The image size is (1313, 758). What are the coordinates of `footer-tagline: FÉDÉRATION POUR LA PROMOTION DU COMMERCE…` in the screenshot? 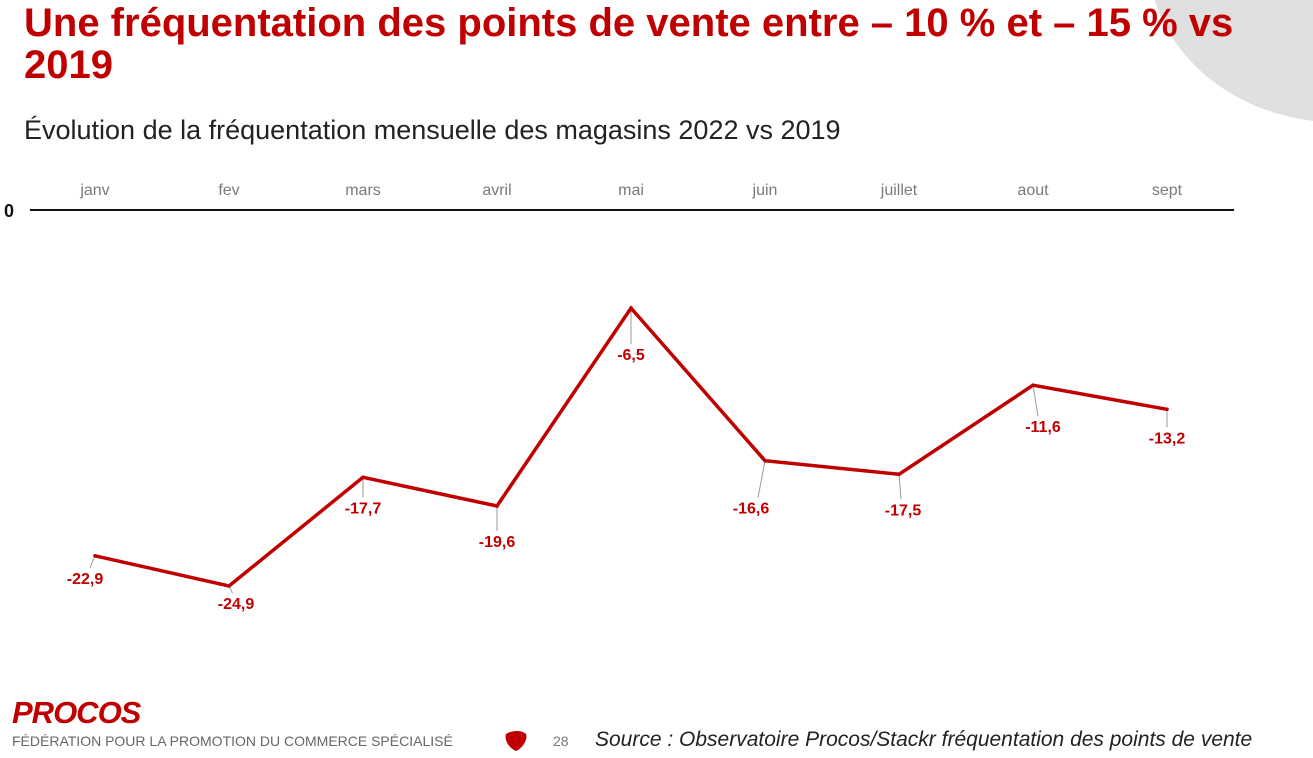 It's located at (232, 741).